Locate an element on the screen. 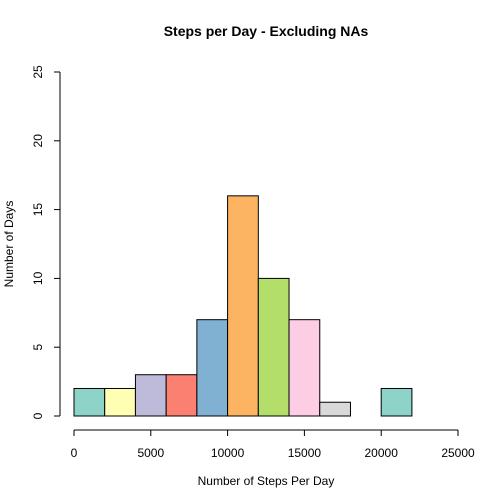 The image size is (504, 504). y-tick-label-10: 10 is located at coordinates (38, 278).